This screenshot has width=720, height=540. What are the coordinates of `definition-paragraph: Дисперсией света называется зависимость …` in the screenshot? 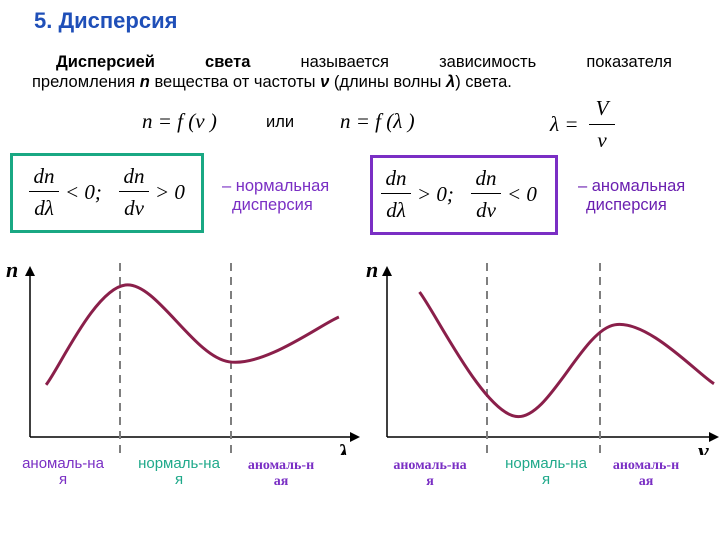 It's located at (352, 72).